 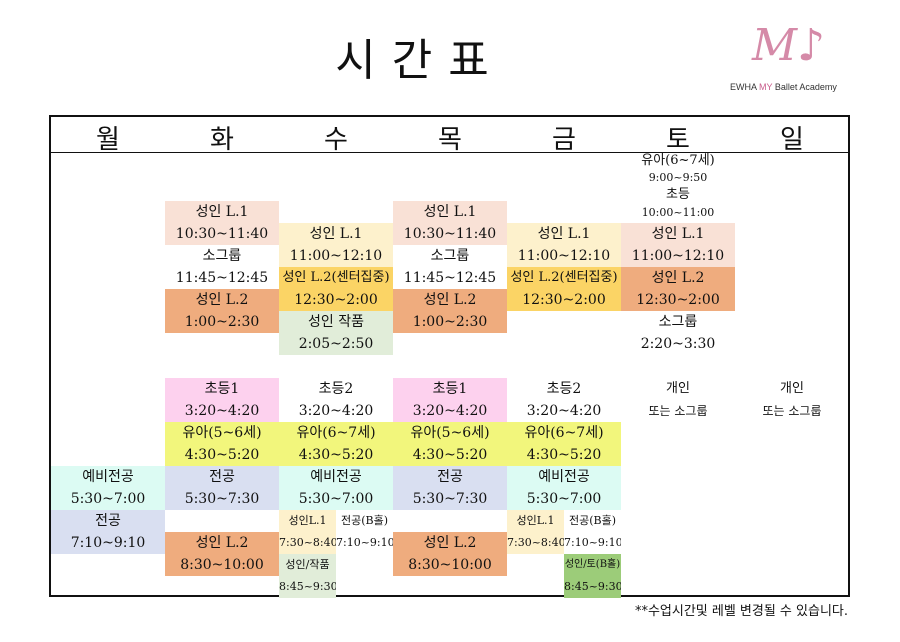 What do you see at coordinates (108, 140) in the screenshot?
I see `day-mon: 월` at bounding box center [108, 140].